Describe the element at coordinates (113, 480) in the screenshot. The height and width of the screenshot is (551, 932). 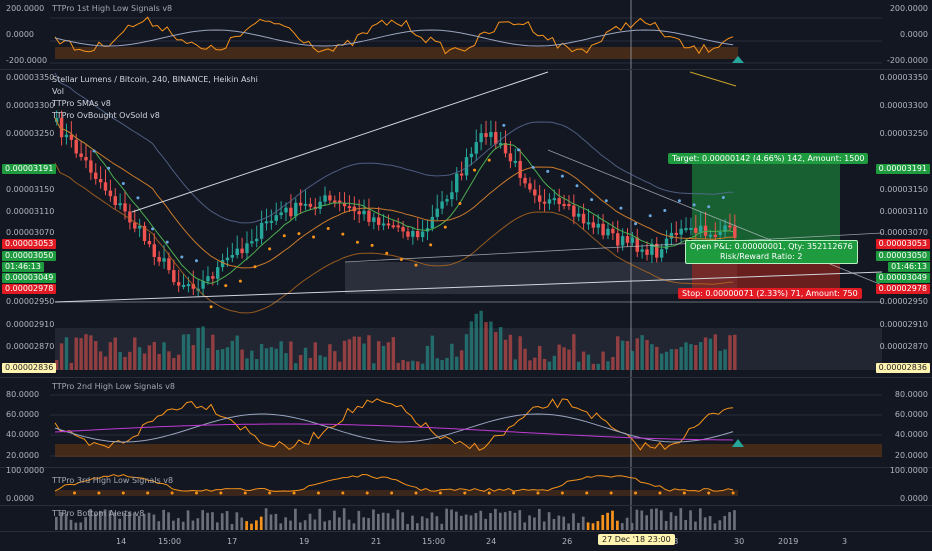
I see `panel-title-third: TTPro 3rd High Low Signals v8` at that location.